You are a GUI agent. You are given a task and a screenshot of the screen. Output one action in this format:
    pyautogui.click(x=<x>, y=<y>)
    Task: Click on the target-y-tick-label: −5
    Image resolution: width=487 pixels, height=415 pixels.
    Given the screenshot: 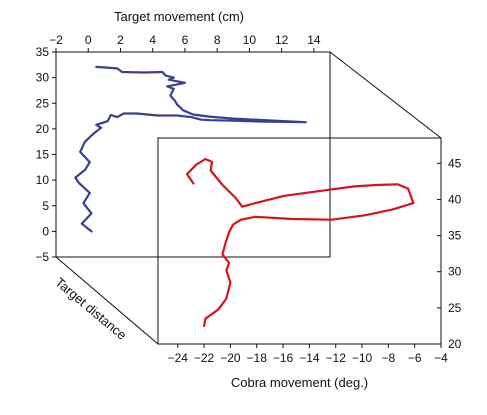 What is the action you would take?
    pyautogui.click(x=42, y=257)
    